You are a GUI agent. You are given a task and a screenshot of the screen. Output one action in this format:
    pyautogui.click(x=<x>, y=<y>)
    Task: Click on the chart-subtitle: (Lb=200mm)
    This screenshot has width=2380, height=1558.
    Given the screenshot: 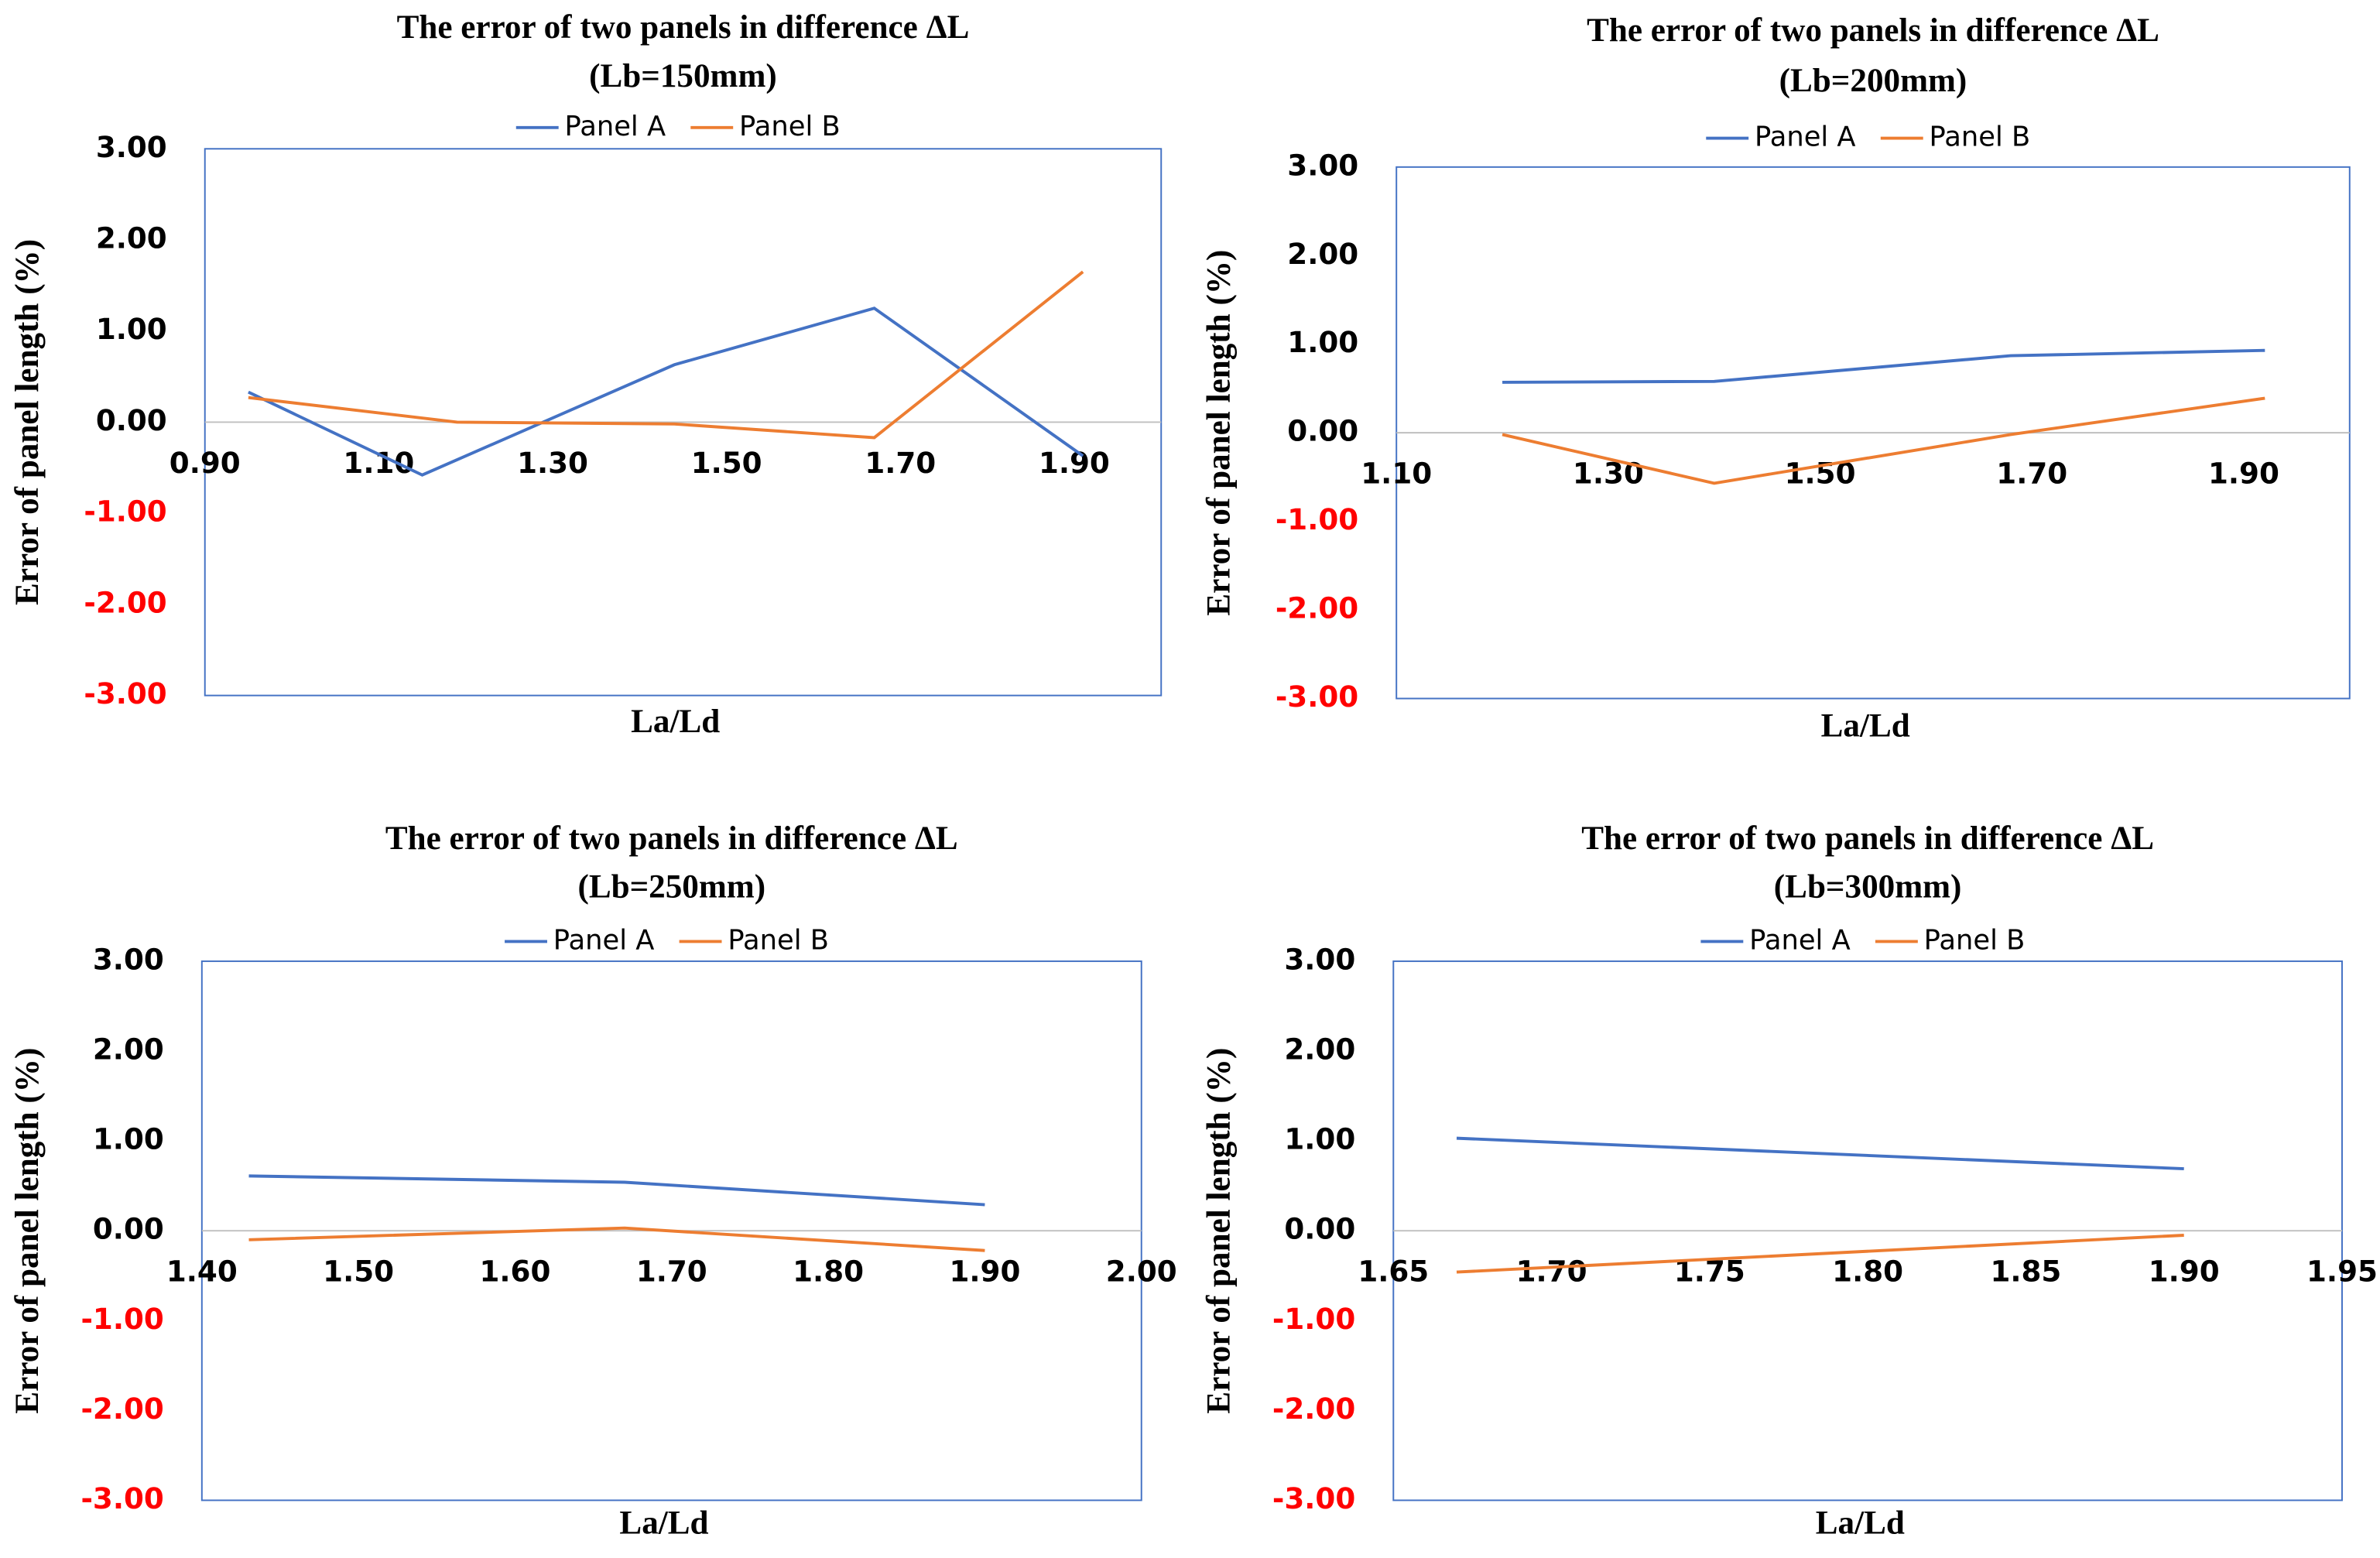 What is the action you would take?
    pyautogui.click(x=1873, y=81)
    